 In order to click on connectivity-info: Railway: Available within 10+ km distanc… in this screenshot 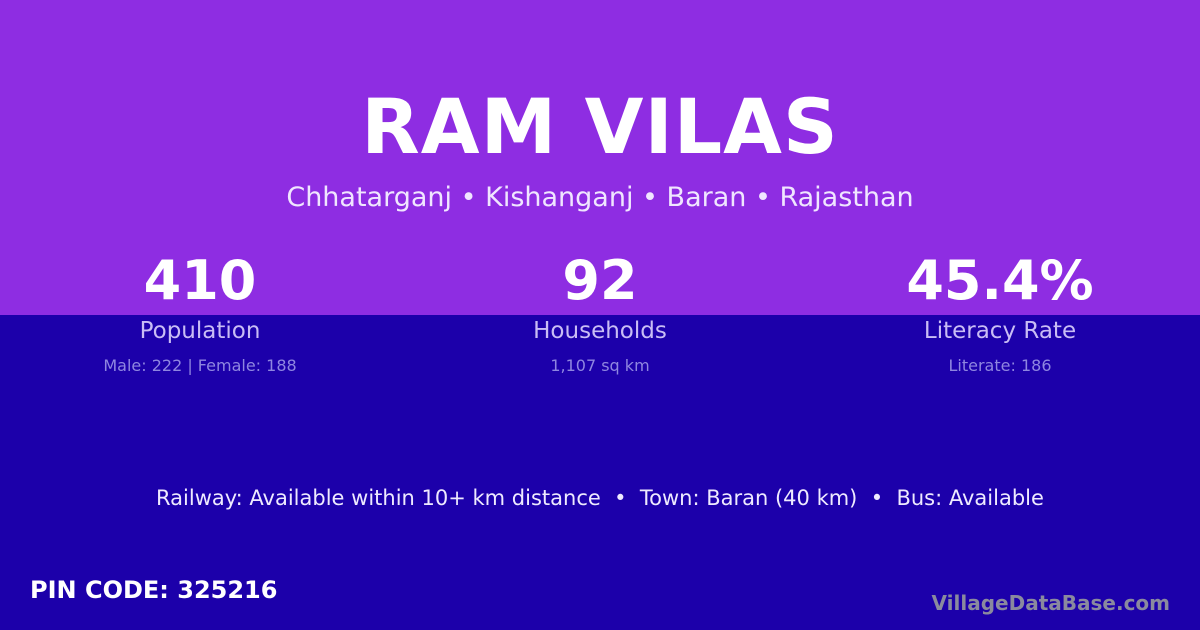, I will do `click(600, 498)`.